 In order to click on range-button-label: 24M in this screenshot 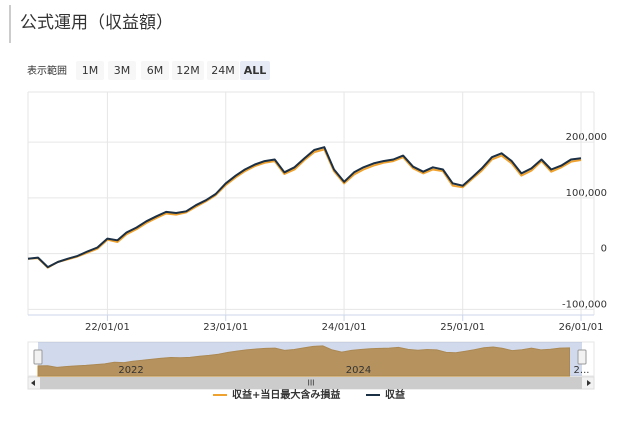, I will do `click(223, 70)`.